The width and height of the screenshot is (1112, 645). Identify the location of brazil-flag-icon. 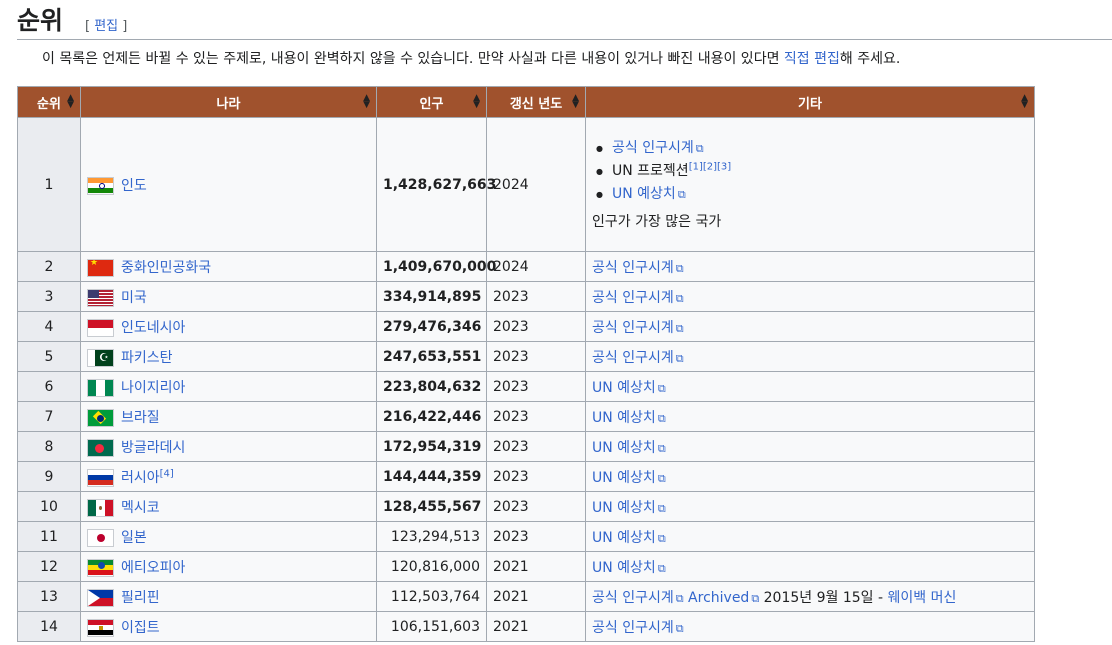
(100, 417).